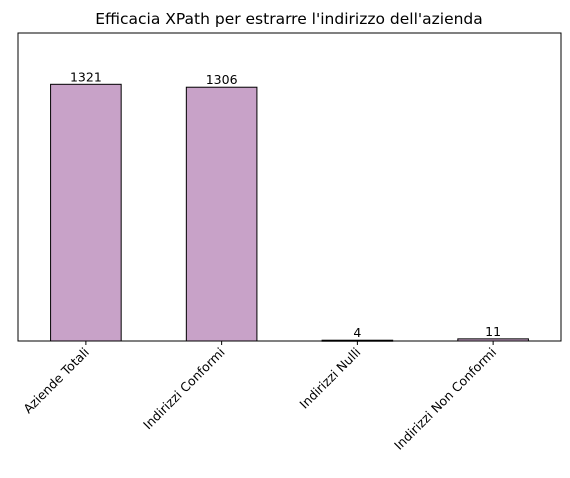  I want to click on bar-value-label: 11, so click(493, 331).